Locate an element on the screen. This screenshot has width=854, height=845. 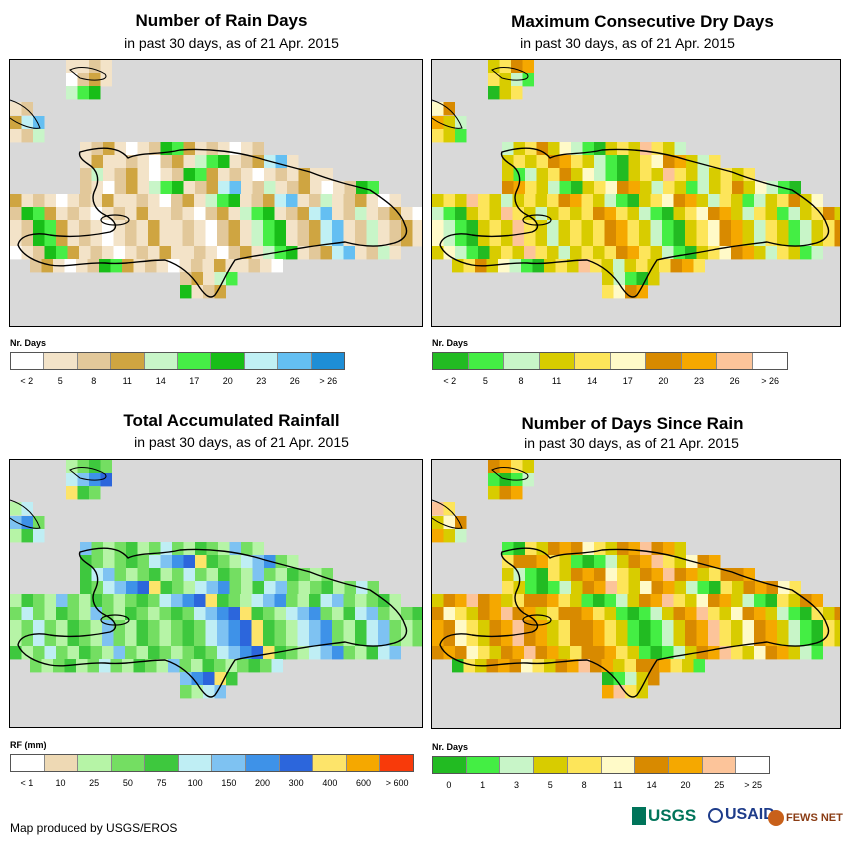
panel-title-days-since-rain: Number of Days Since Rain is located at coordinates (632, 423).